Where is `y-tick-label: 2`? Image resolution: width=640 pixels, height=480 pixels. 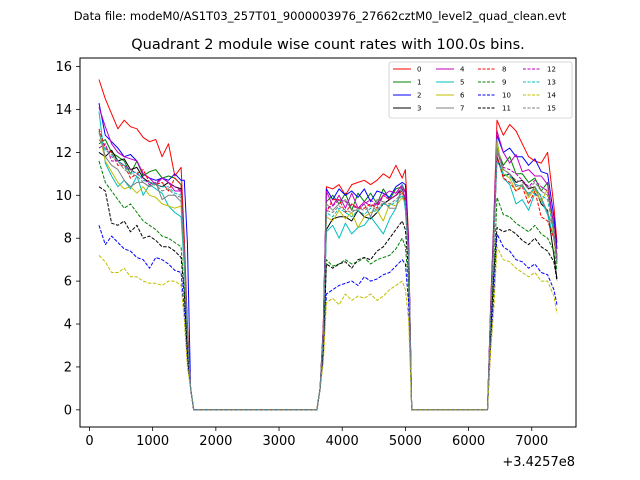
y-tick-label: 2 is located at coordinates (68, 367).